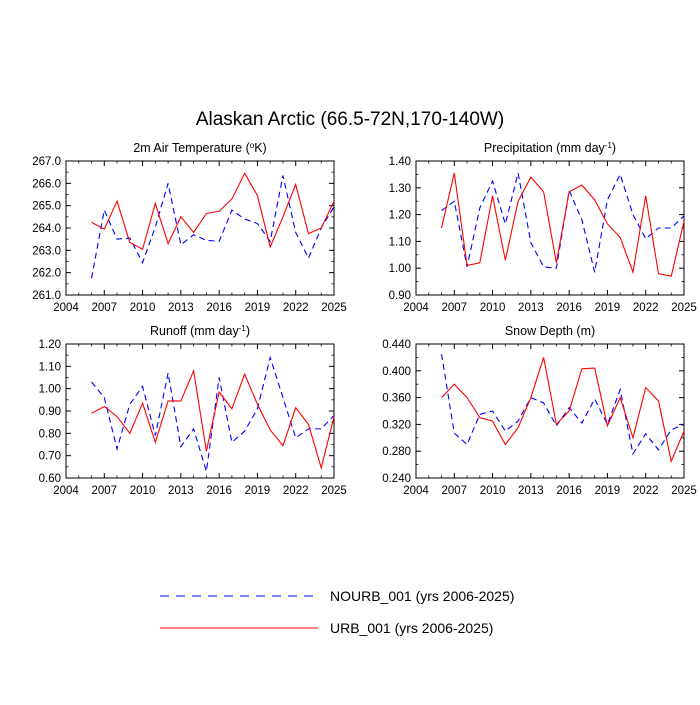  Describe the element at coordinates (396, 345) in the screenshot. I see `y-tick-label: 0.440` at that location.